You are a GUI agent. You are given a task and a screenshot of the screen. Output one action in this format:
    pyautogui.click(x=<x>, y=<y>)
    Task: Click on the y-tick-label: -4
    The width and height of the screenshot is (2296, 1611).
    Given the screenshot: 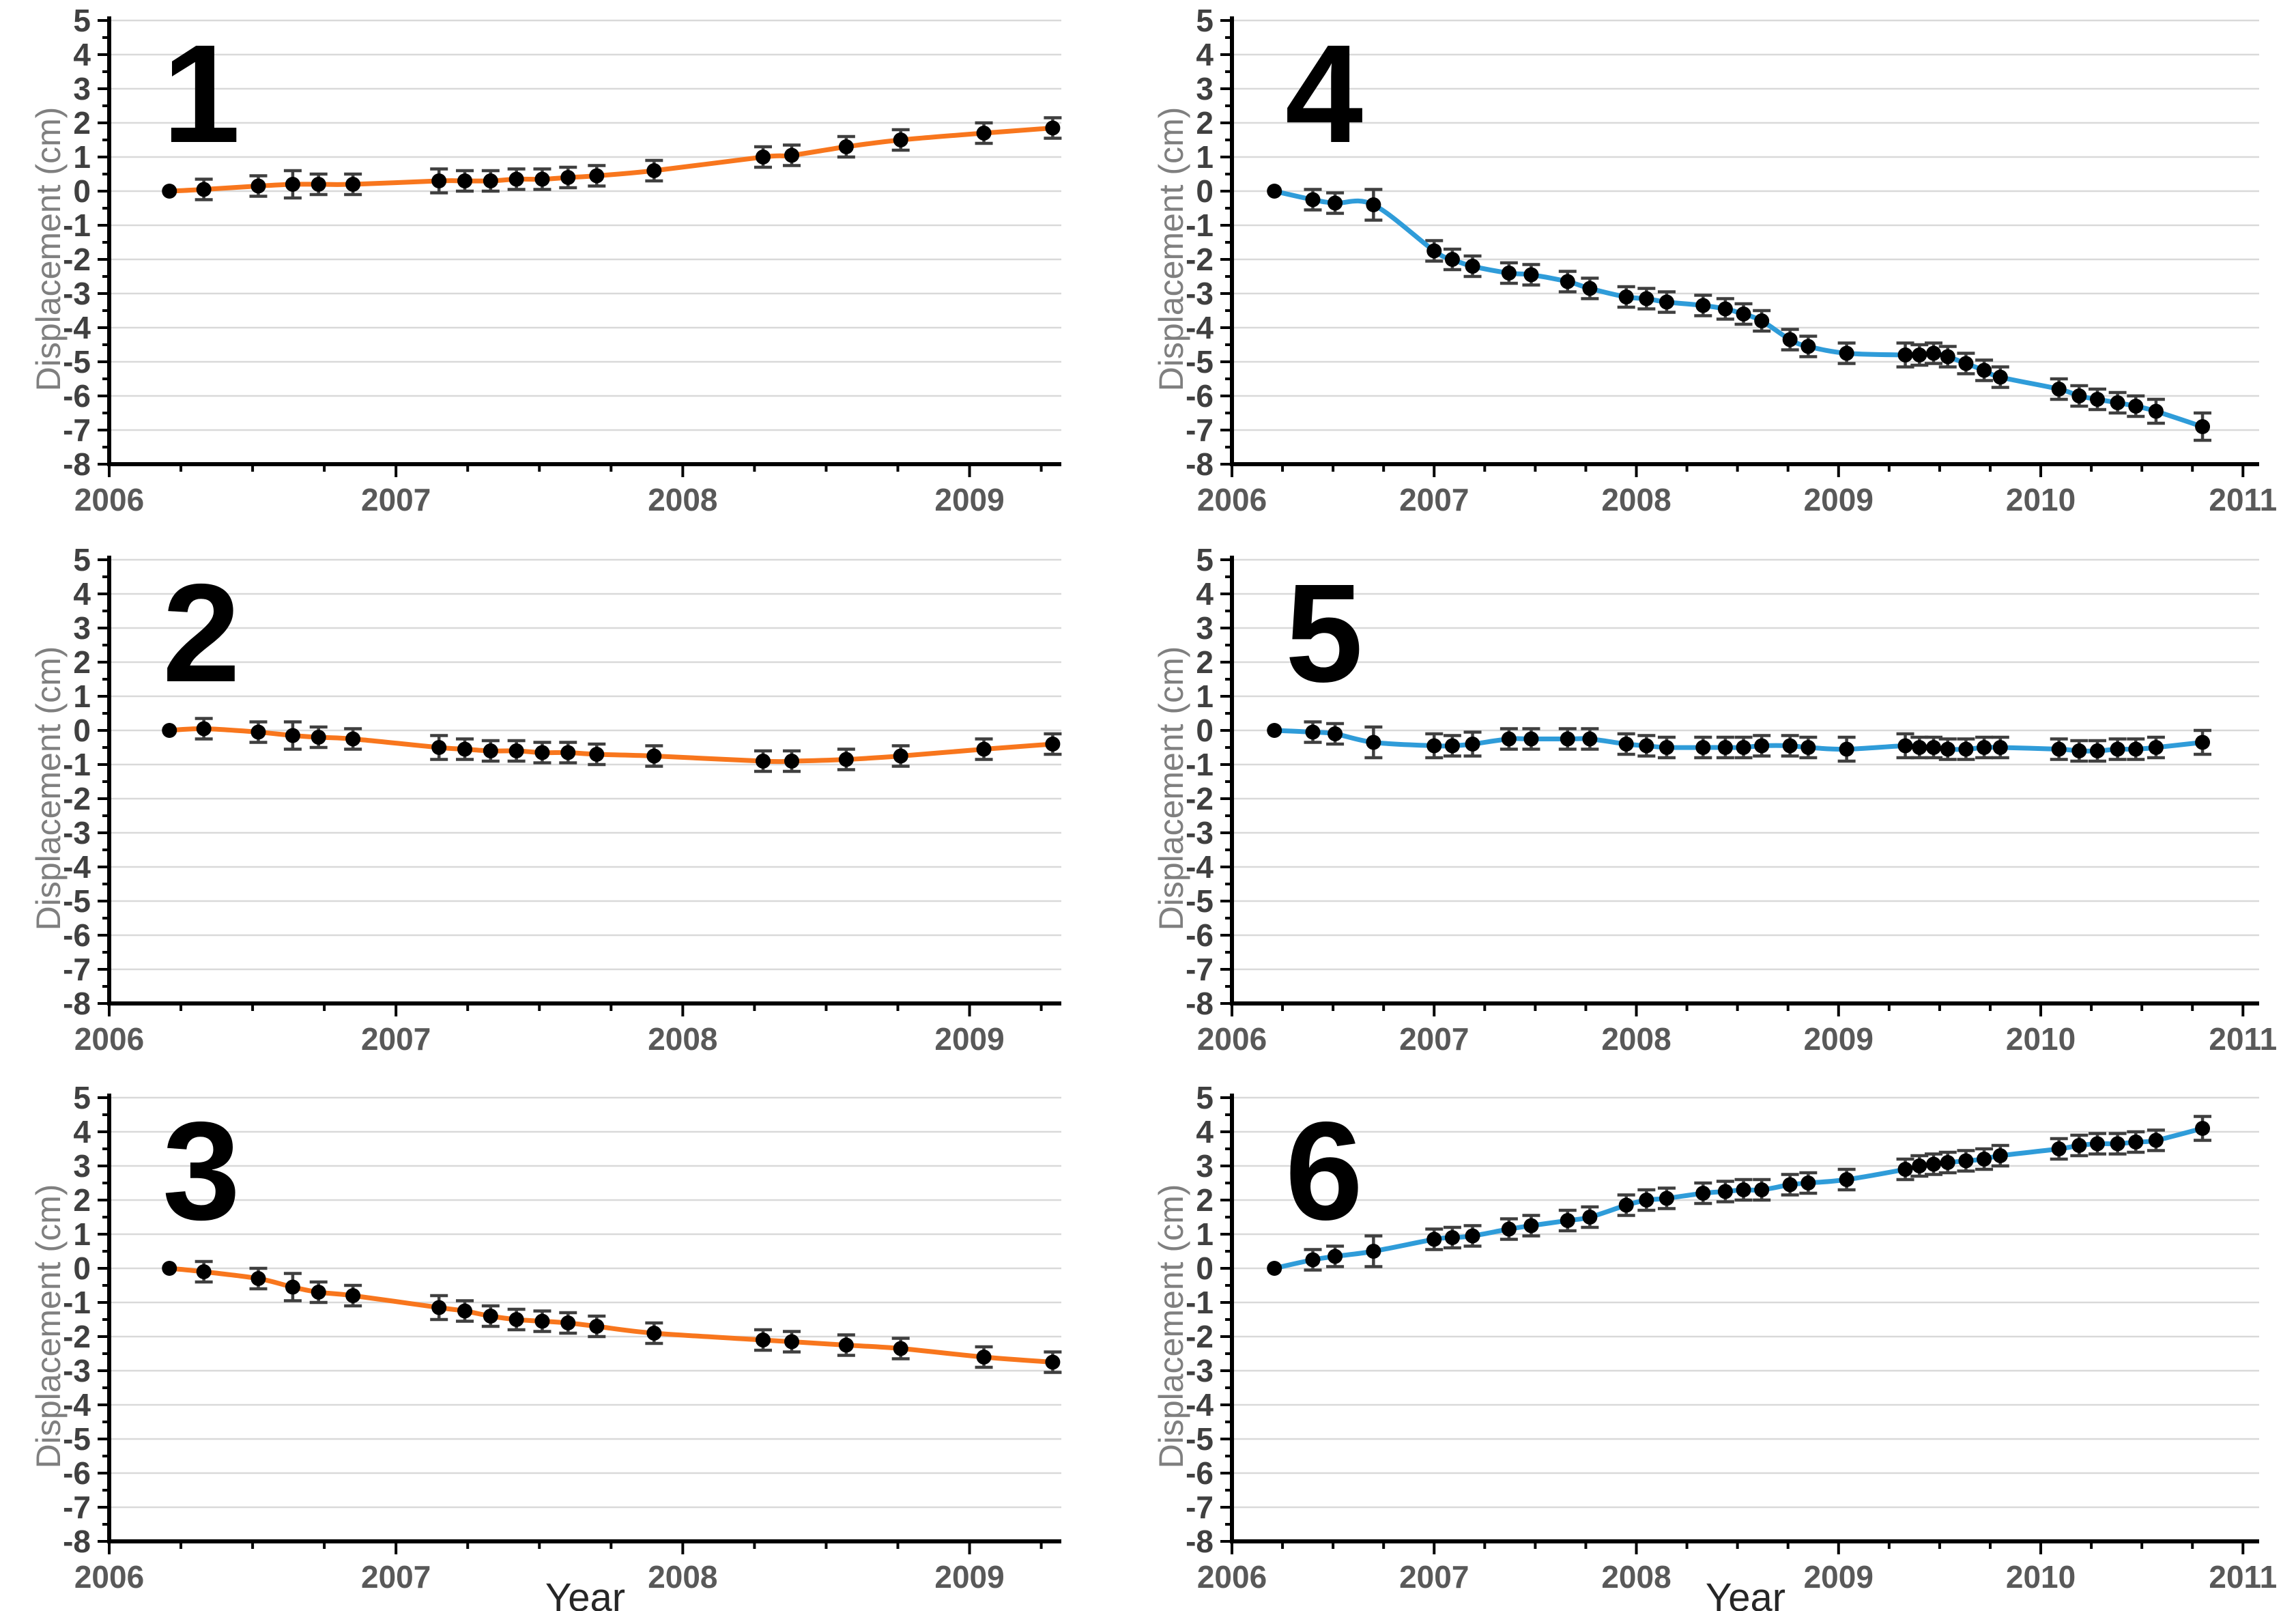 What is the action you would take?
    pyautogui.click(x=77, y=867)
    